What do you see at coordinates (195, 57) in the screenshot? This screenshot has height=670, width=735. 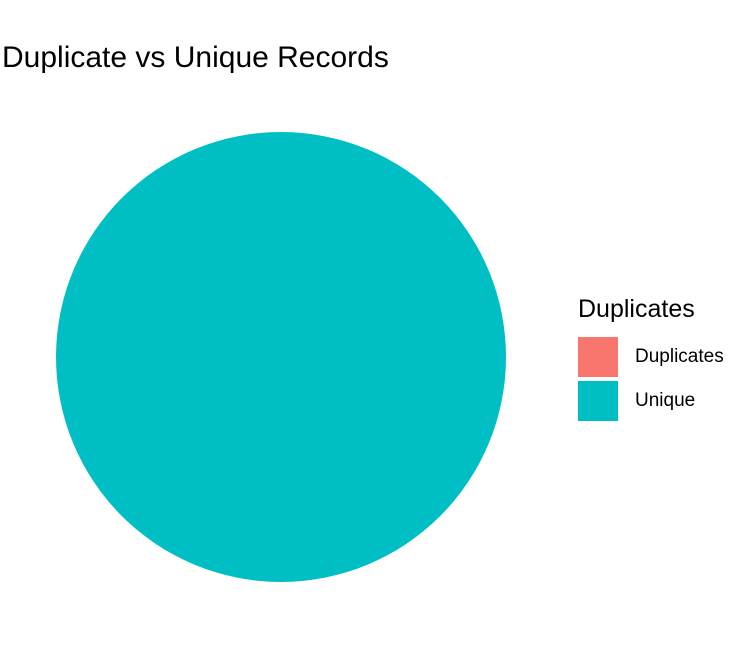 I see `chart-title: Duplicate vs Unique Records` at bounding box center [195, 57].